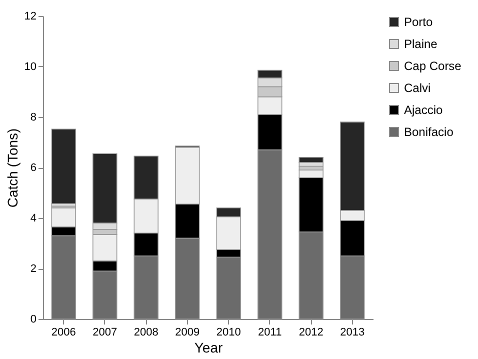  Describe the element at coordinates (146, 332) in the screenshot. I see `x-tick-label: 2008` at that location.